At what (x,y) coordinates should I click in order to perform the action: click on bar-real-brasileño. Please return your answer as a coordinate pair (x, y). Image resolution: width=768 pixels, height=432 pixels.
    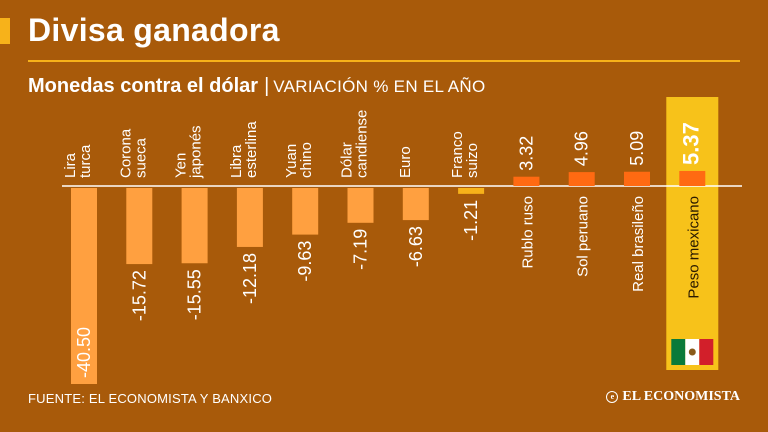
    Looking at the image, I should click on (637, 178).